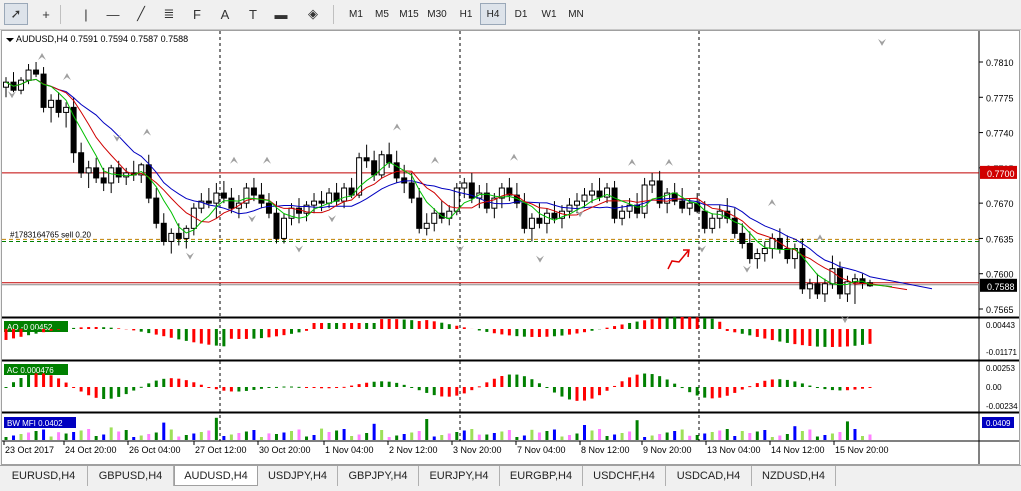 This screenshot has width=1021, height=491. I want to click on tab-nzdusd: NZDUSD,H4, so click(794, 476).